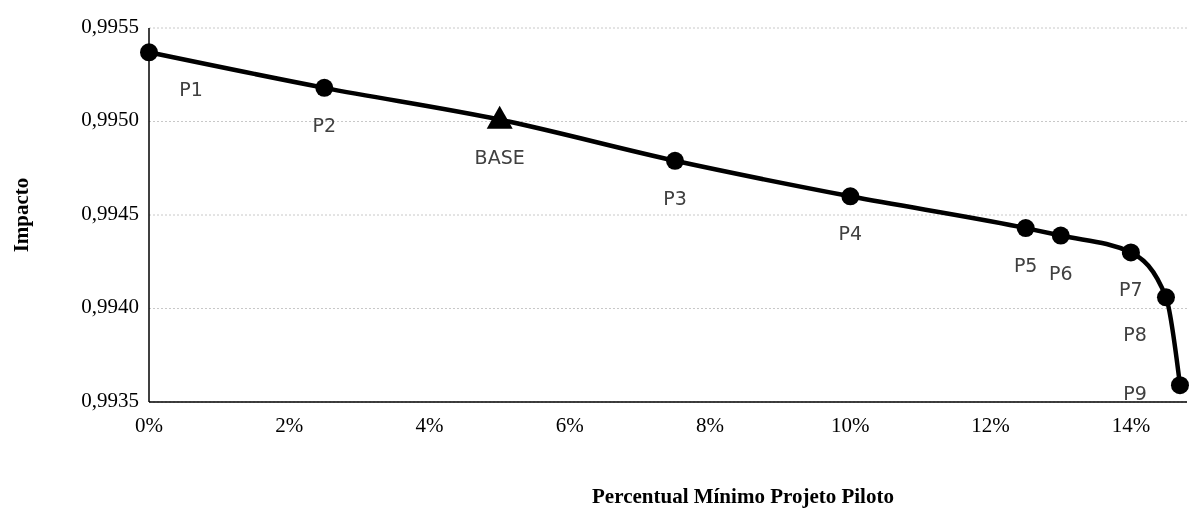 The height and width of the screenshot is (510, 1190). What do you see at coordinates (110, 306) in the screenshot?
I see `y-tick-label: 0,9940` at bounding box center [110, 306].